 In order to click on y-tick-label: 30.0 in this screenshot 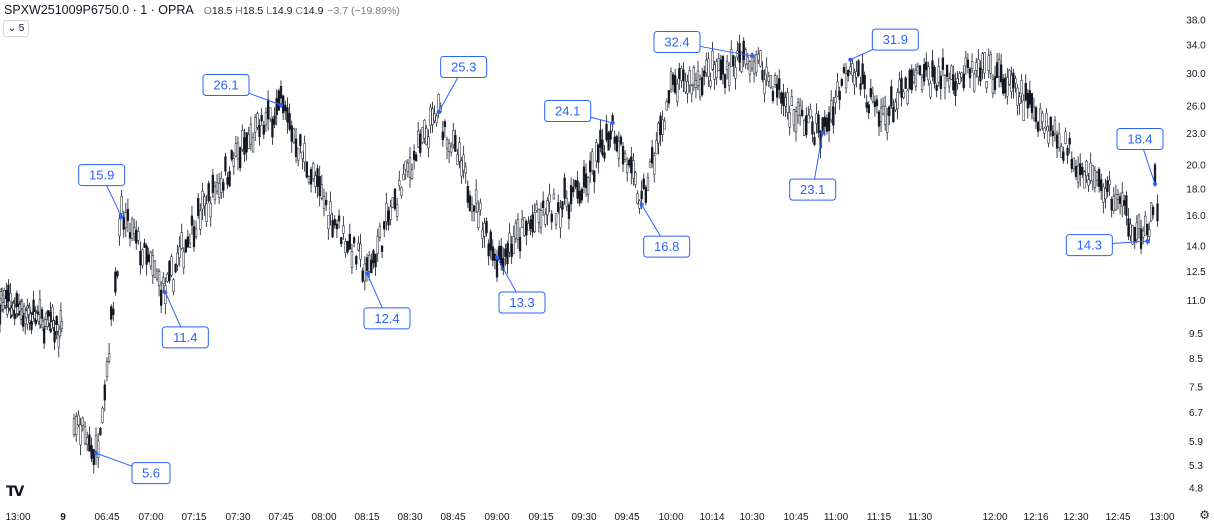, I will do `click(1196, 74)`.